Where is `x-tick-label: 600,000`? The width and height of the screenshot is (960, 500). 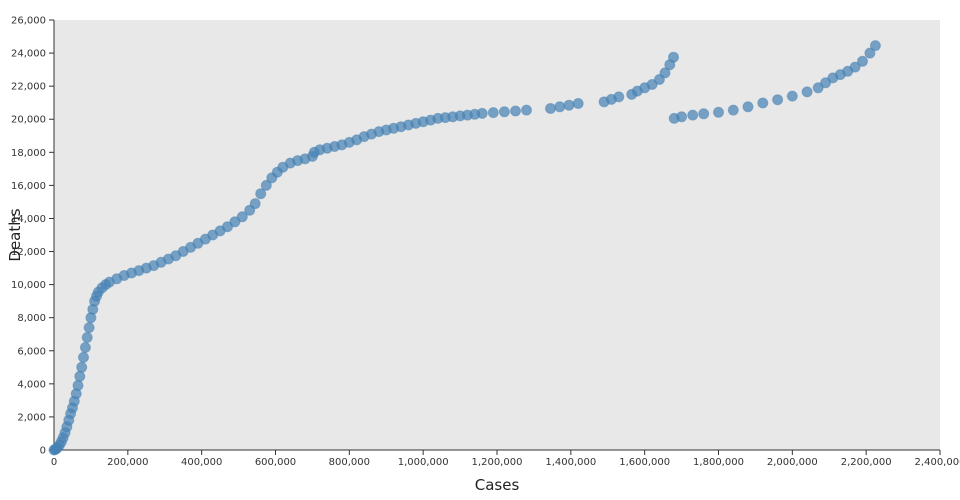 x-tick-label: 600,000 is located at coordinates (275, 462).